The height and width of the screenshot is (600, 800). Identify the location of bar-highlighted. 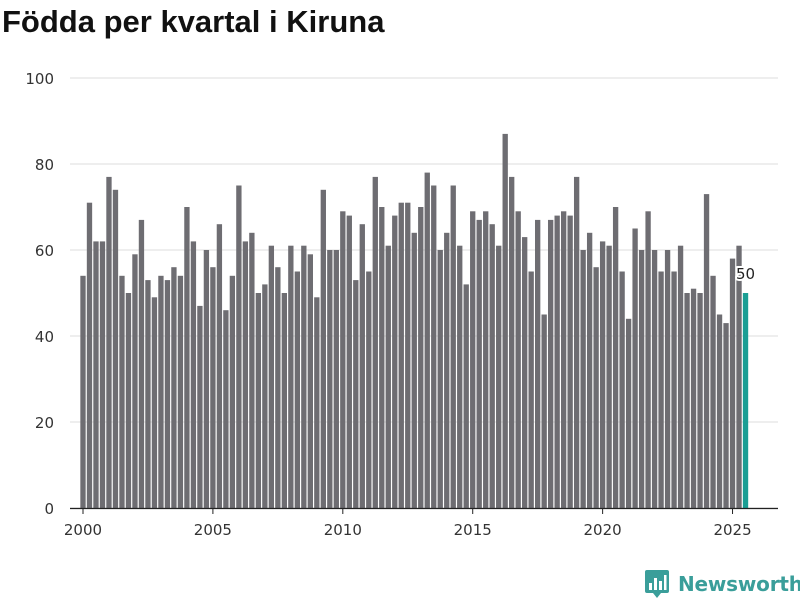
(745, 400).